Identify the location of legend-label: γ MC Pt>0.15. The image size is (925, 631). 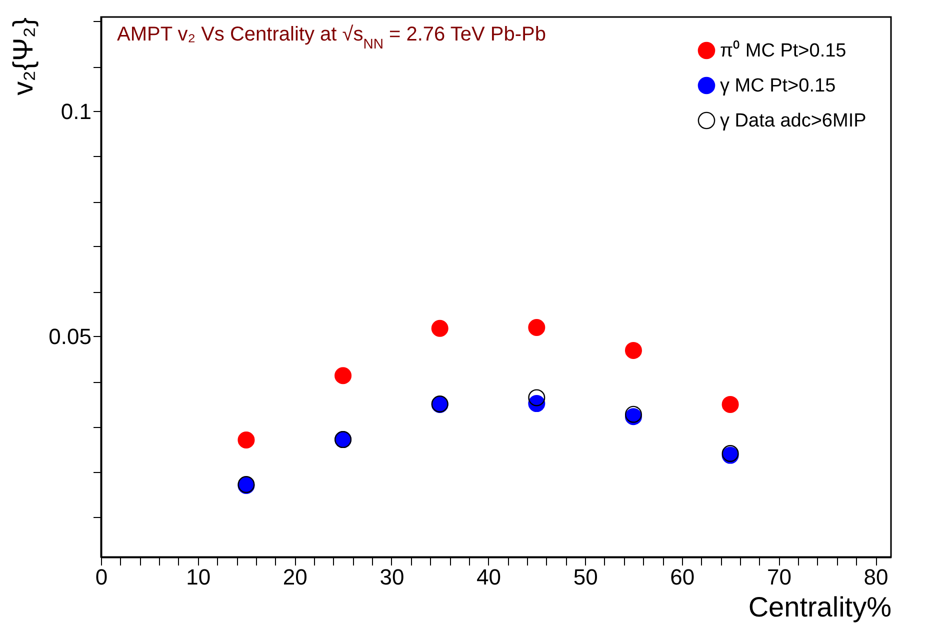
(778, 86).